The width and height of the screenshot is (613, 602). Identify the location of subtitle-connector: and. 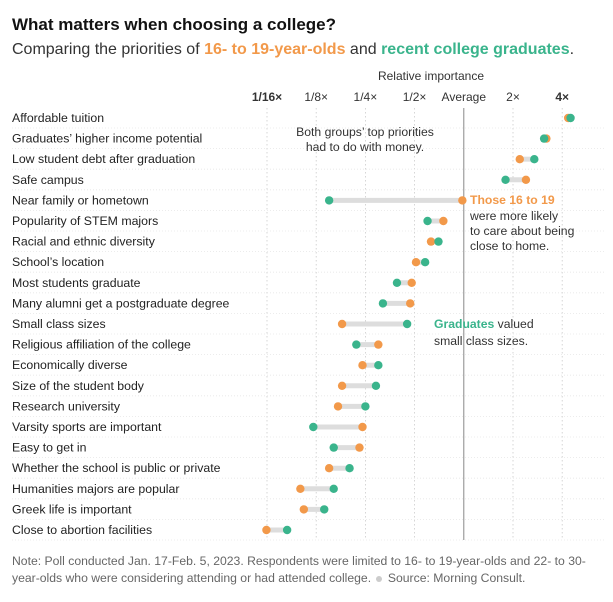
(363, 49).